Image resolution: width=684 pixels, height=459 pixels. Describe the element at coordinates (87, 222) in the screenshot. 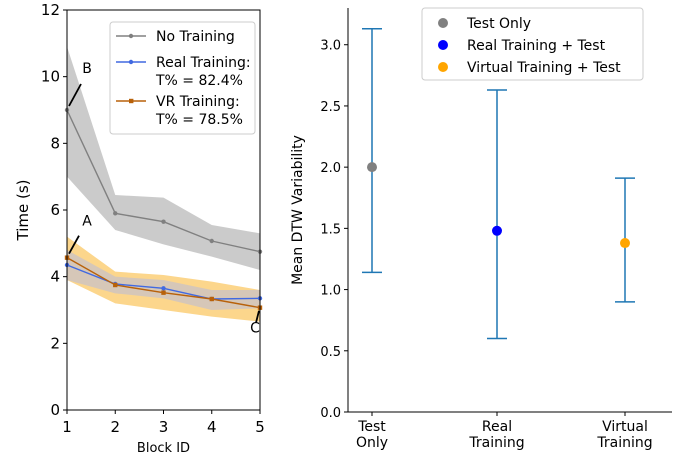

I see `annotation-label: A` at that location.